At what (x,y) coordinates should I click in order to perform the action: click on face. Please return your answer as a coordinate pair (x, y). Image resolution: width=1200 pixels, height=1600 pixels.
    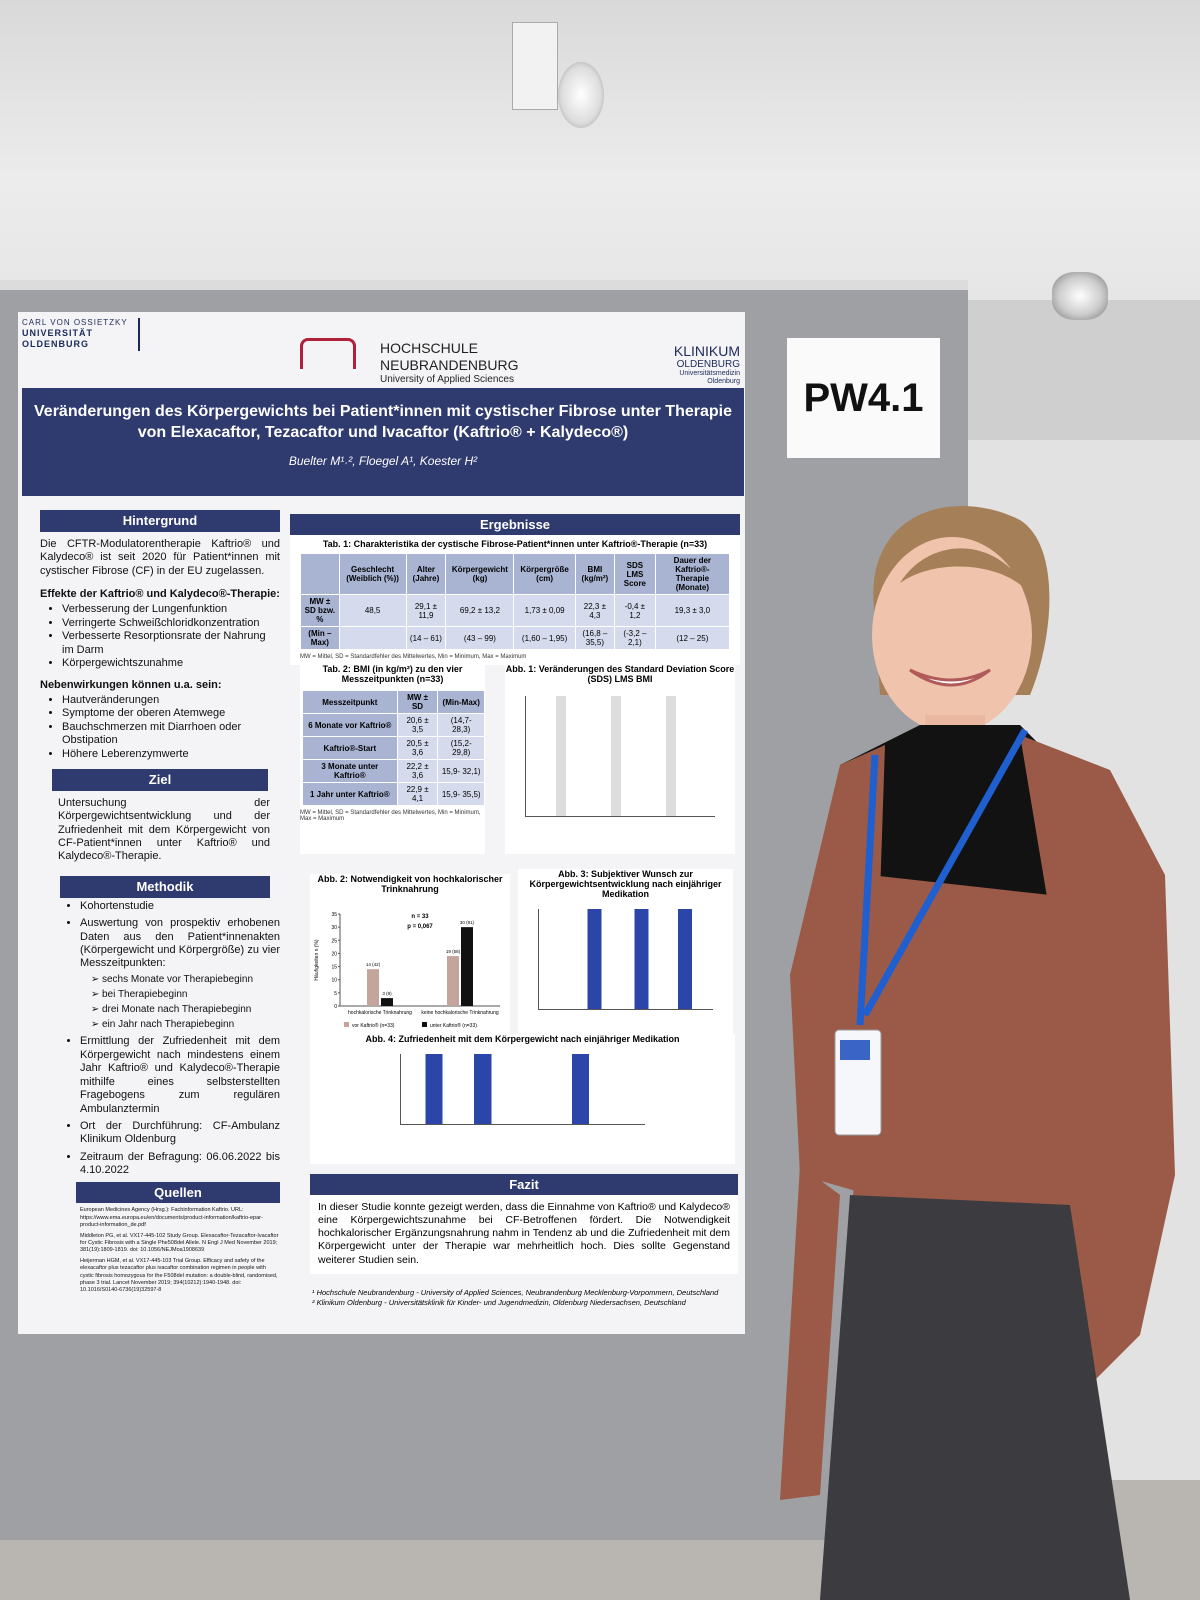
    Looking at the image, I should click on (952, 635).